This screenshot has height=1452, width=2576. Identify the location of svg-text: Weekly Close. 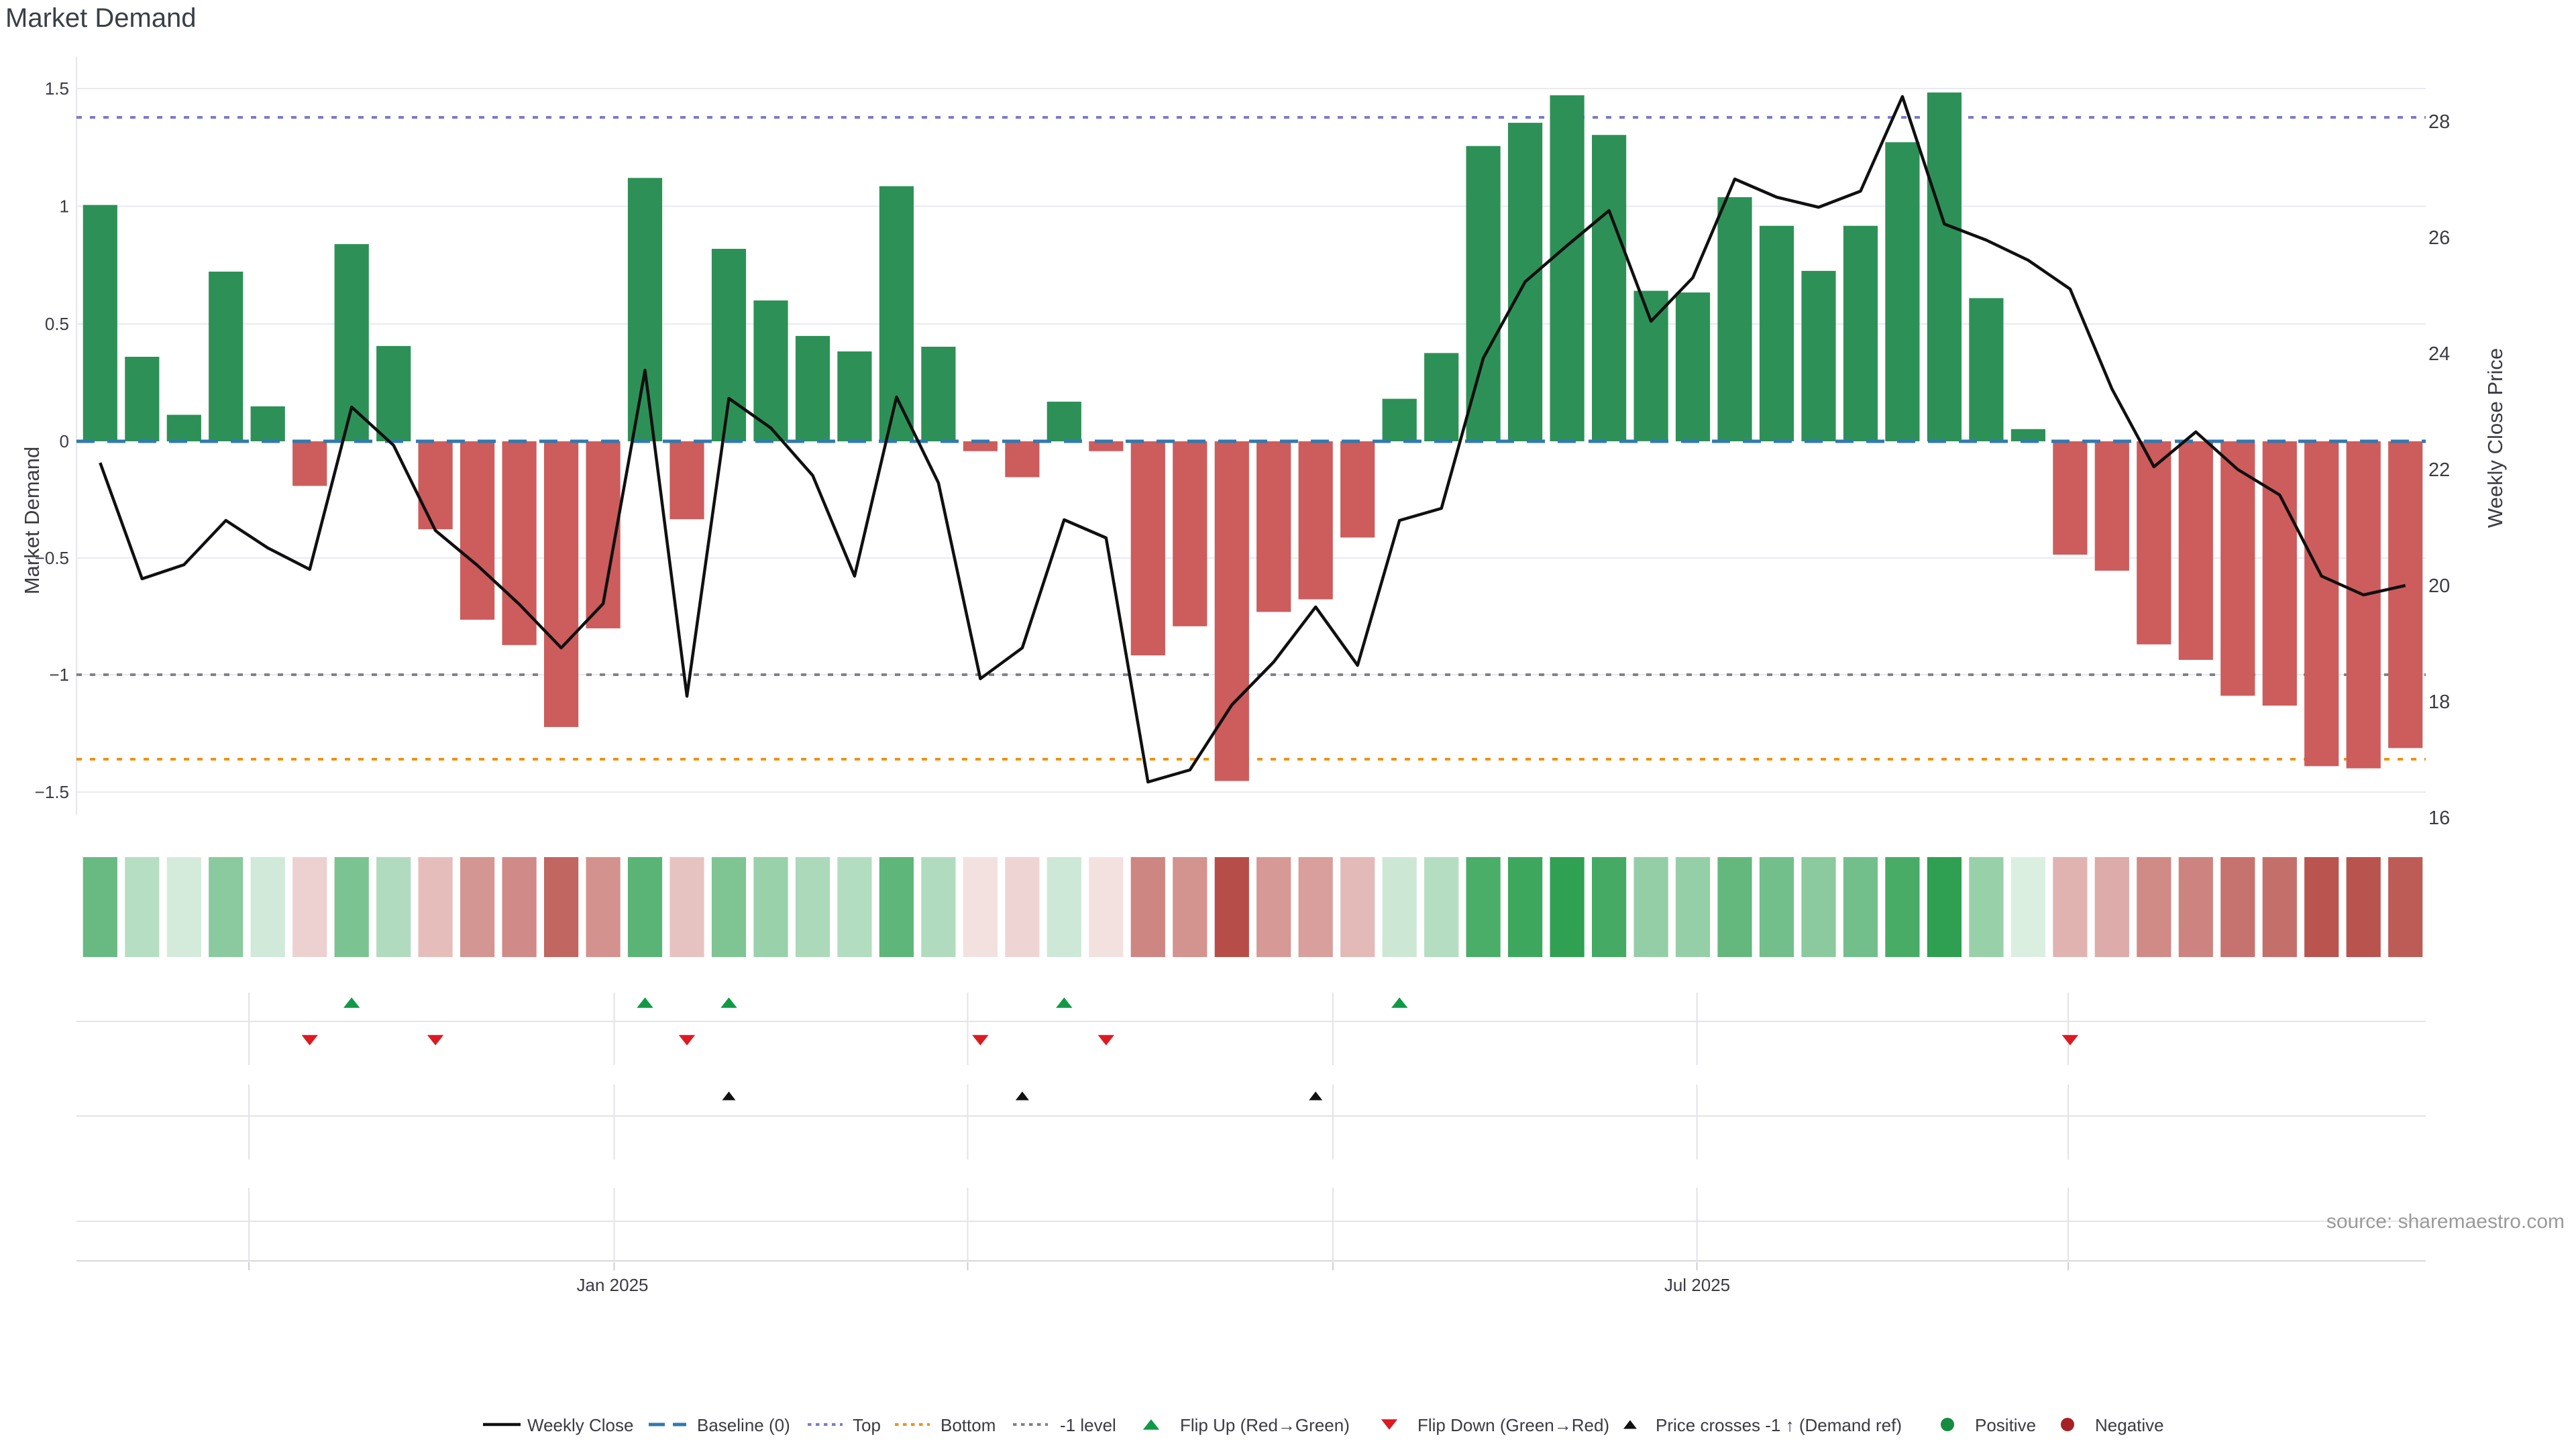
(580, 1425).